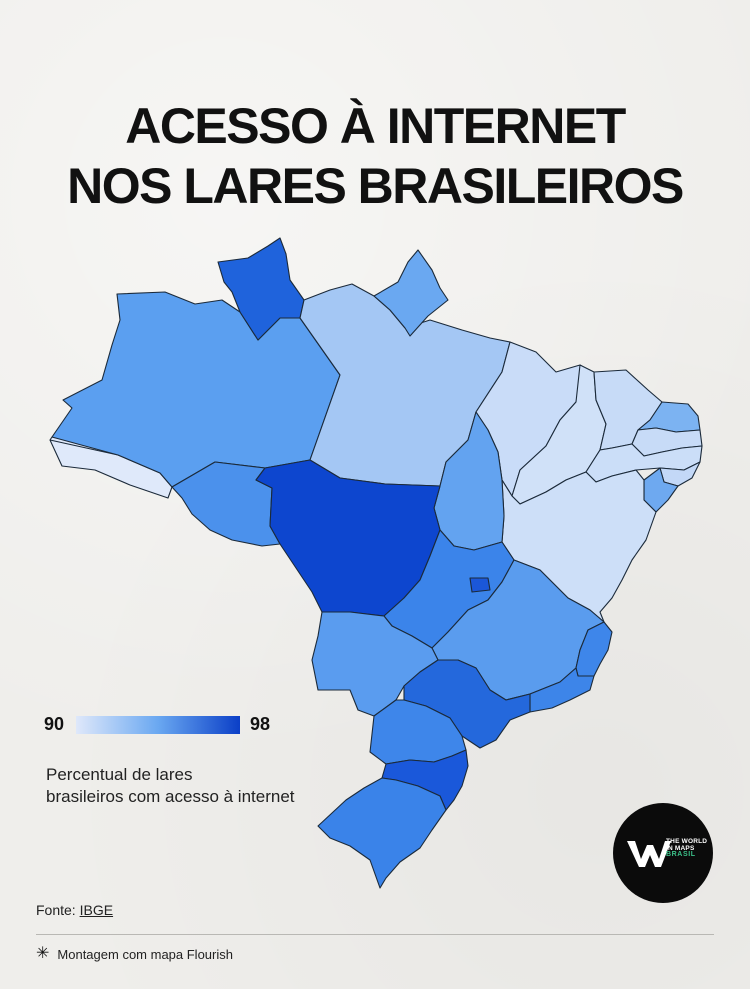 The width and height of the screenshot is (750, 989). I want to click on source-credit: Fonte: IBGE, so click(74, 910).